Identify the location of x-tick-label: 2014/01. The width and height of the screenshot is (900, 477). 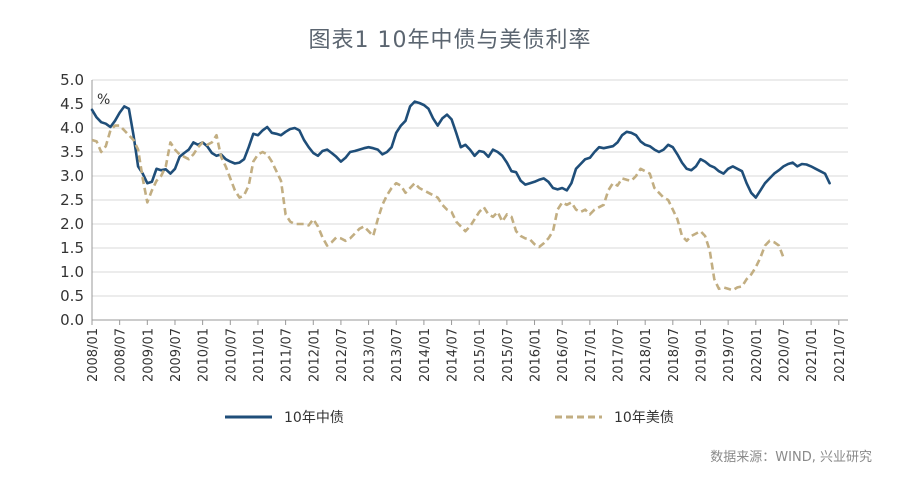
(425, 355).